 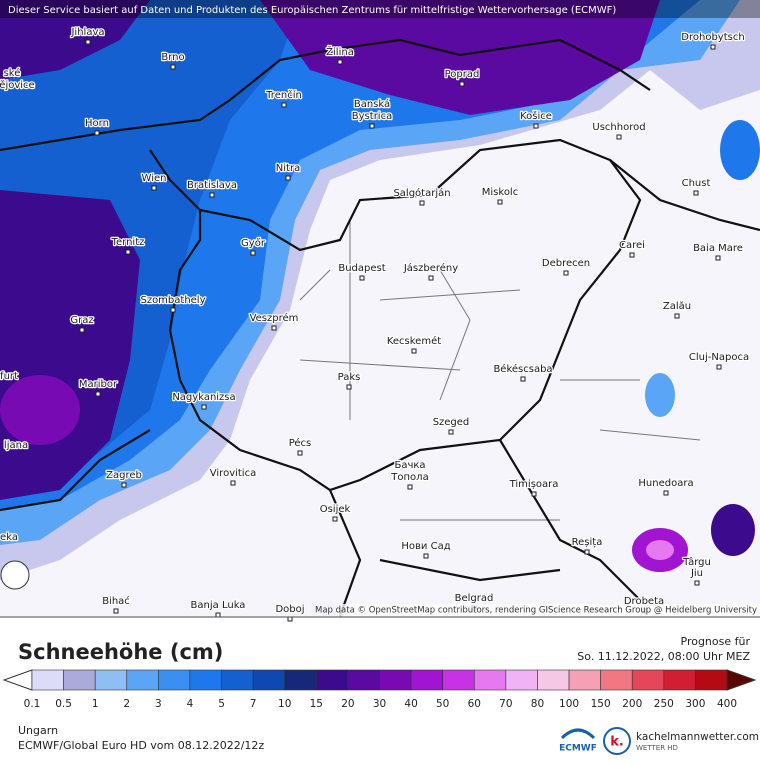 I want to click on city-label: Jiu, so click(x=696, y=573).